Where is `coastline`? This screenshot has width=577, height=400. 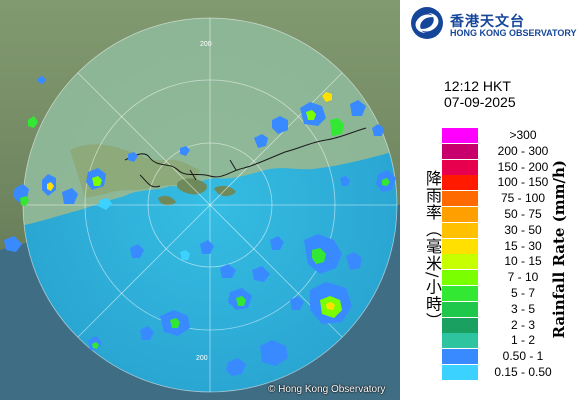
coastline is located at coordinates (245, 157).